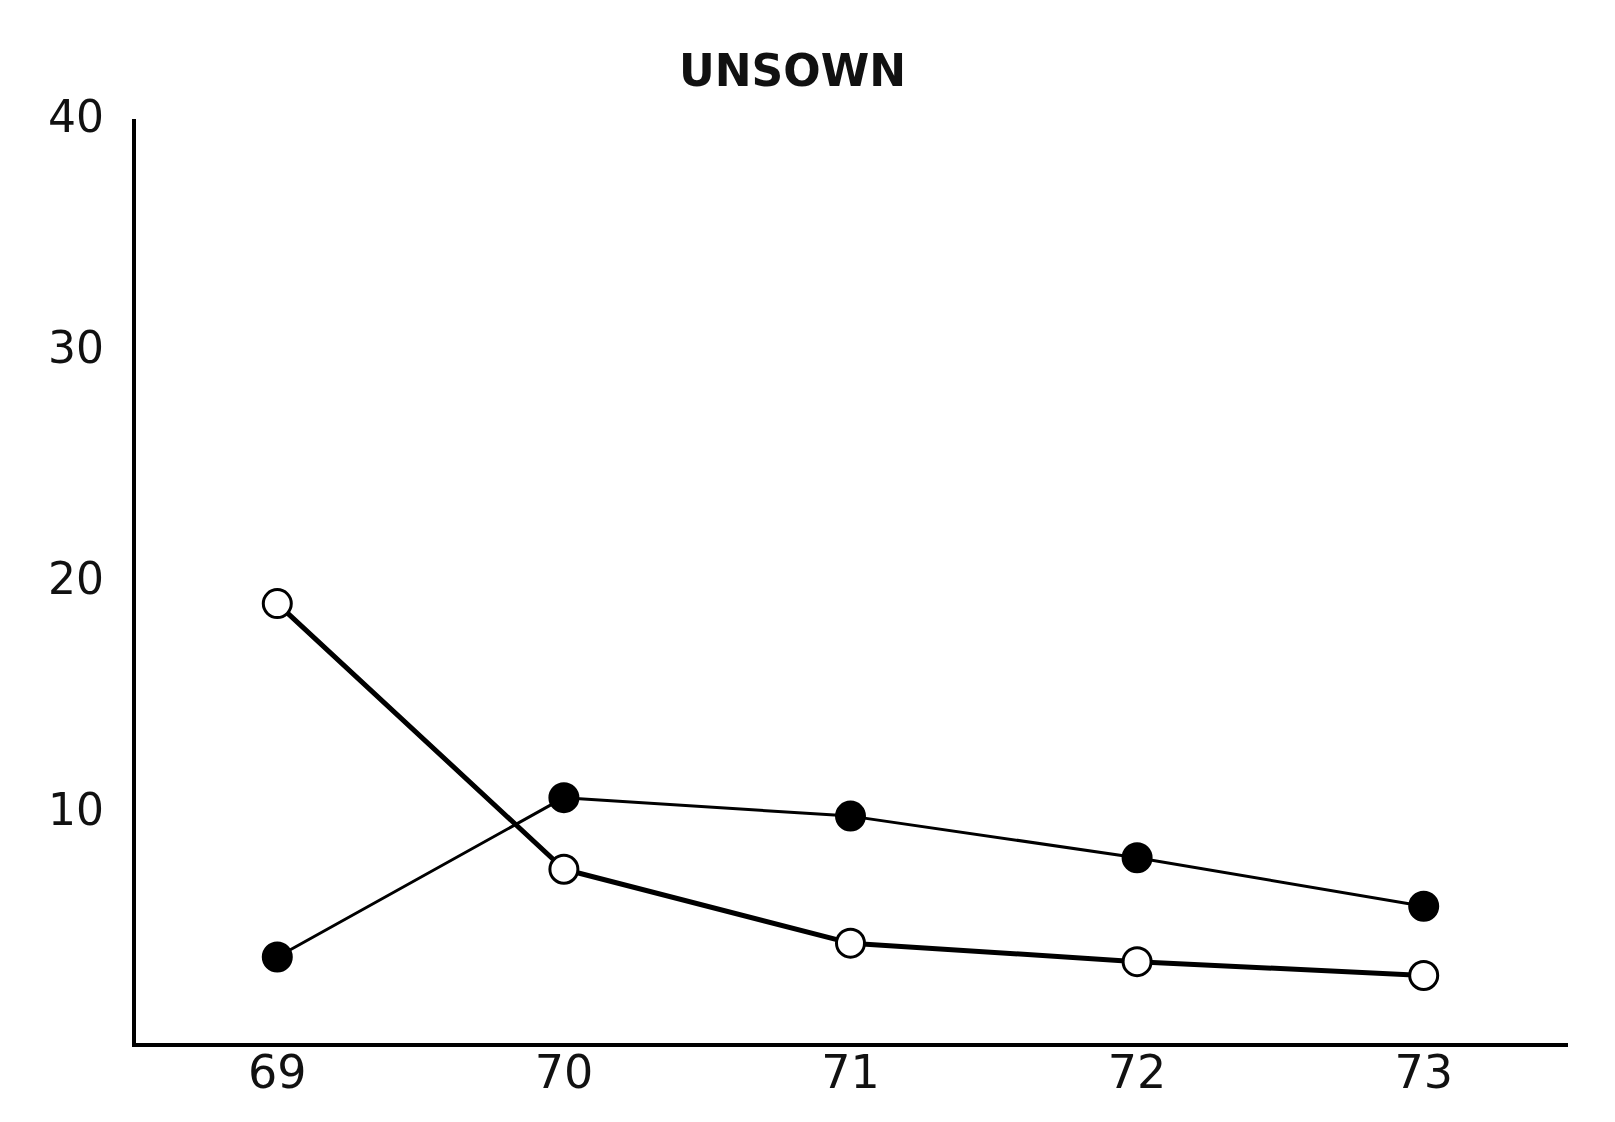  I want to click on x-tick-label: 70, so click(564, 1072).